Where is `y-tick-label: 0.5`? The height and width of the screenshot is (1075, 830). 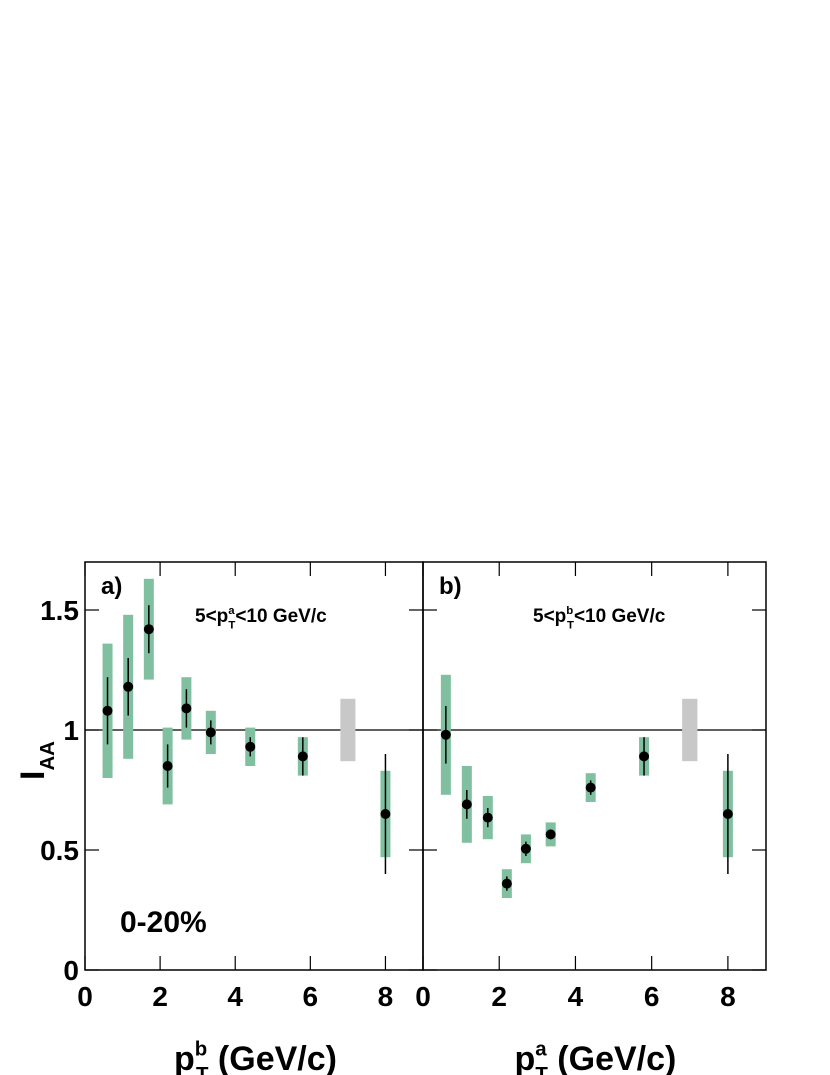 y-tick-label: 0.5 is located at coordinates (59, 850).